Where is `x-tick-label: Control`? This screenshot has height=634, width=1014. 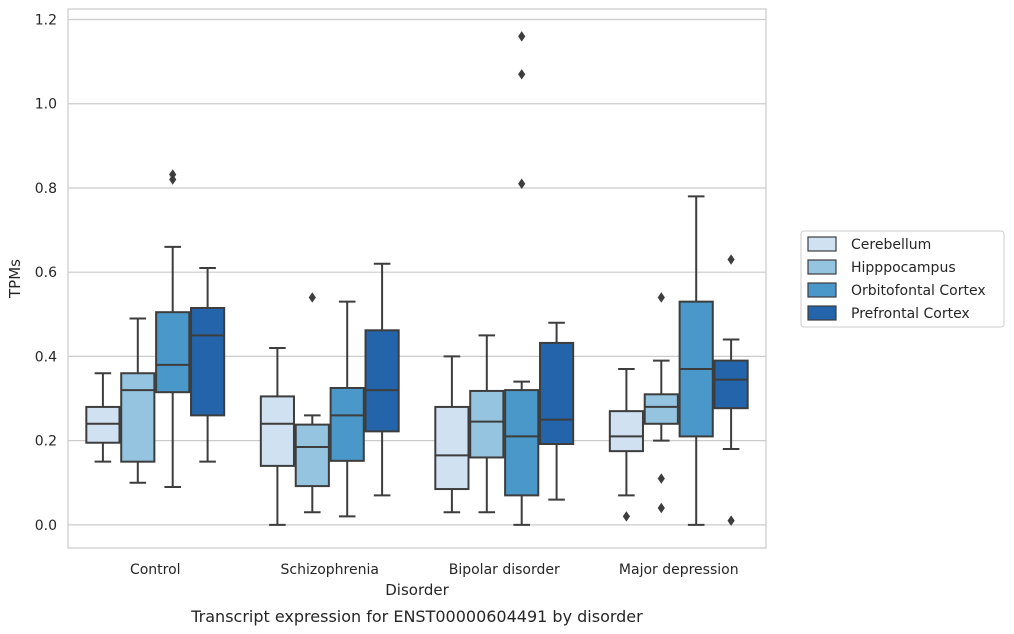
x-tick-label: Control is located at coordinates (155, 570).